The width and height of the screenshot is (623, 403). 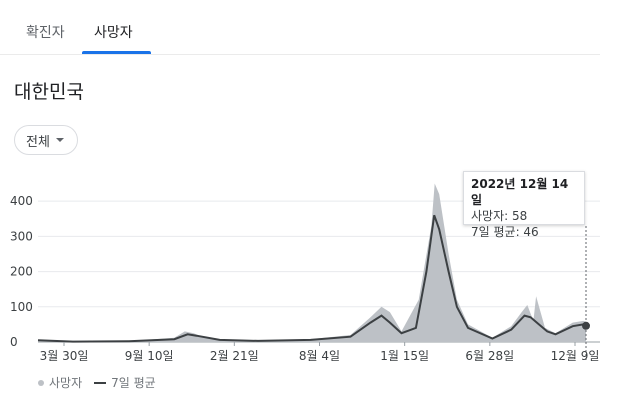 I want to click on chart-legend: 사망자 7일 평균, so click(x=97, y=382).